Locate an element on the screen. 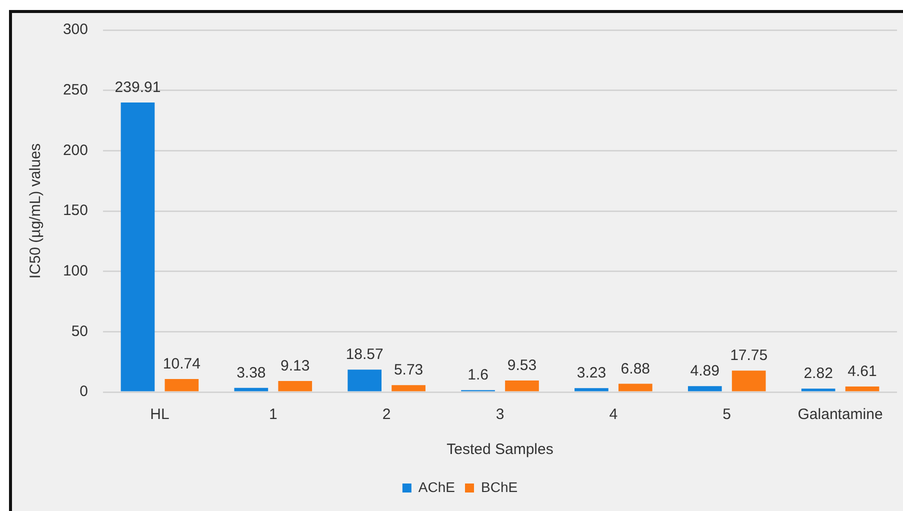 The height and width of the screenshot is (511, 903). y-tick-label: 200 is located at coordinates (75, 150).